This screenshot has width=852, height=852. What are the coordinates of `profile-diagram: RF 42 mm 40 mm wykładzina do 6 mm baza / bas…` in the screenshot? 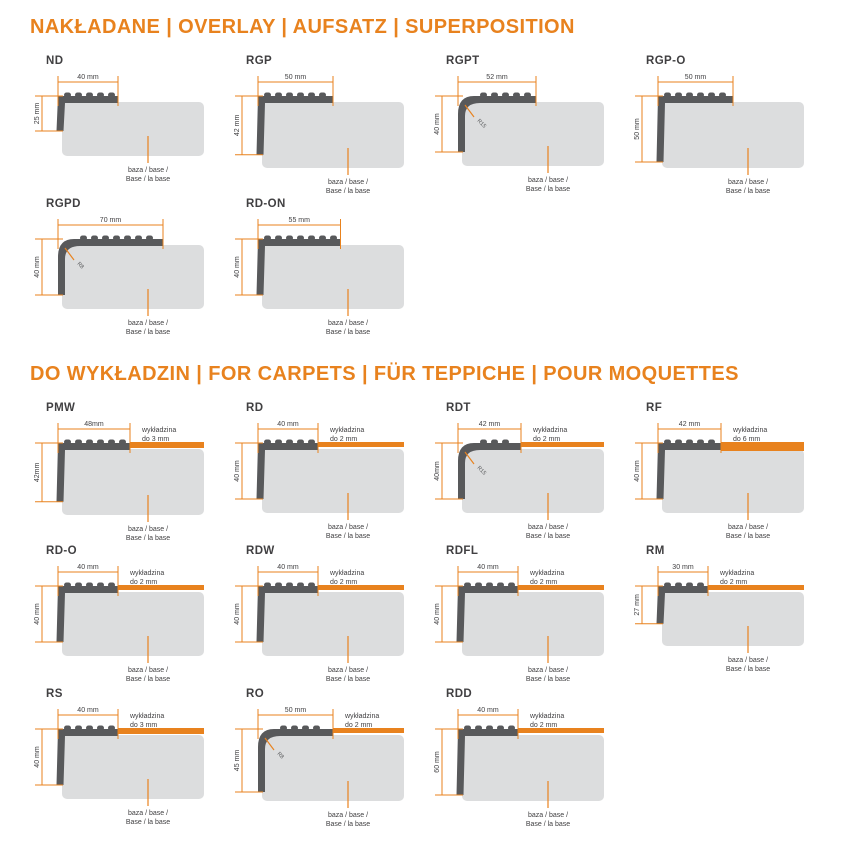 It's located at (730, 471).